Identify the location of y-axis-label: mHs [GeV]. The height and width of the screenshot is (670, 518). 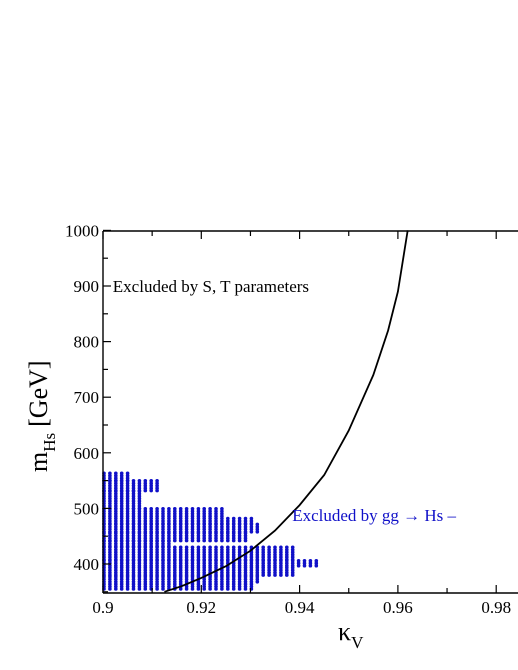
(41, 416).